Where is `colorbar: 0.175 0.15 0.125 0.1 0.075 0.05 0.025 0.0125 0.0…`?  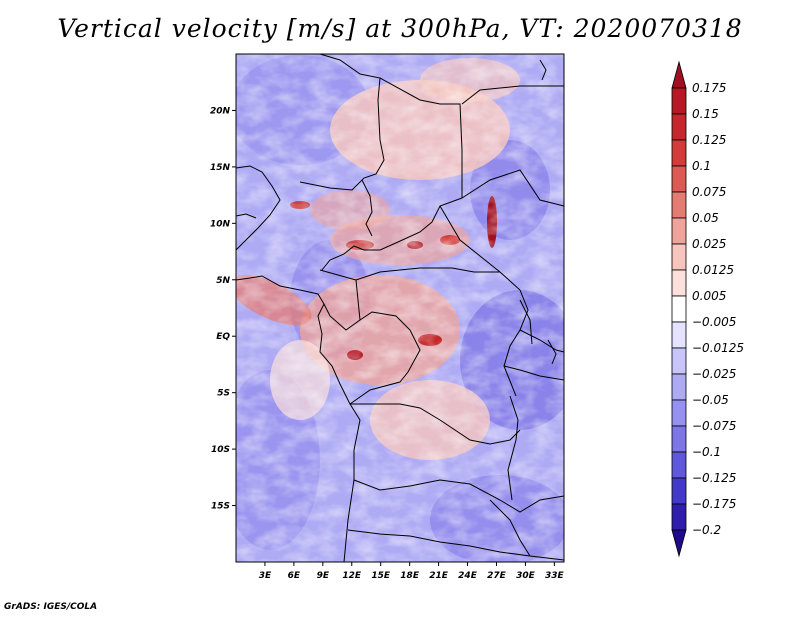
colorbar: 0.175 0.15 0.125 0.1 0.075 0.05 0.025 0.0125 0.0… is located at coordinates (707, 309).